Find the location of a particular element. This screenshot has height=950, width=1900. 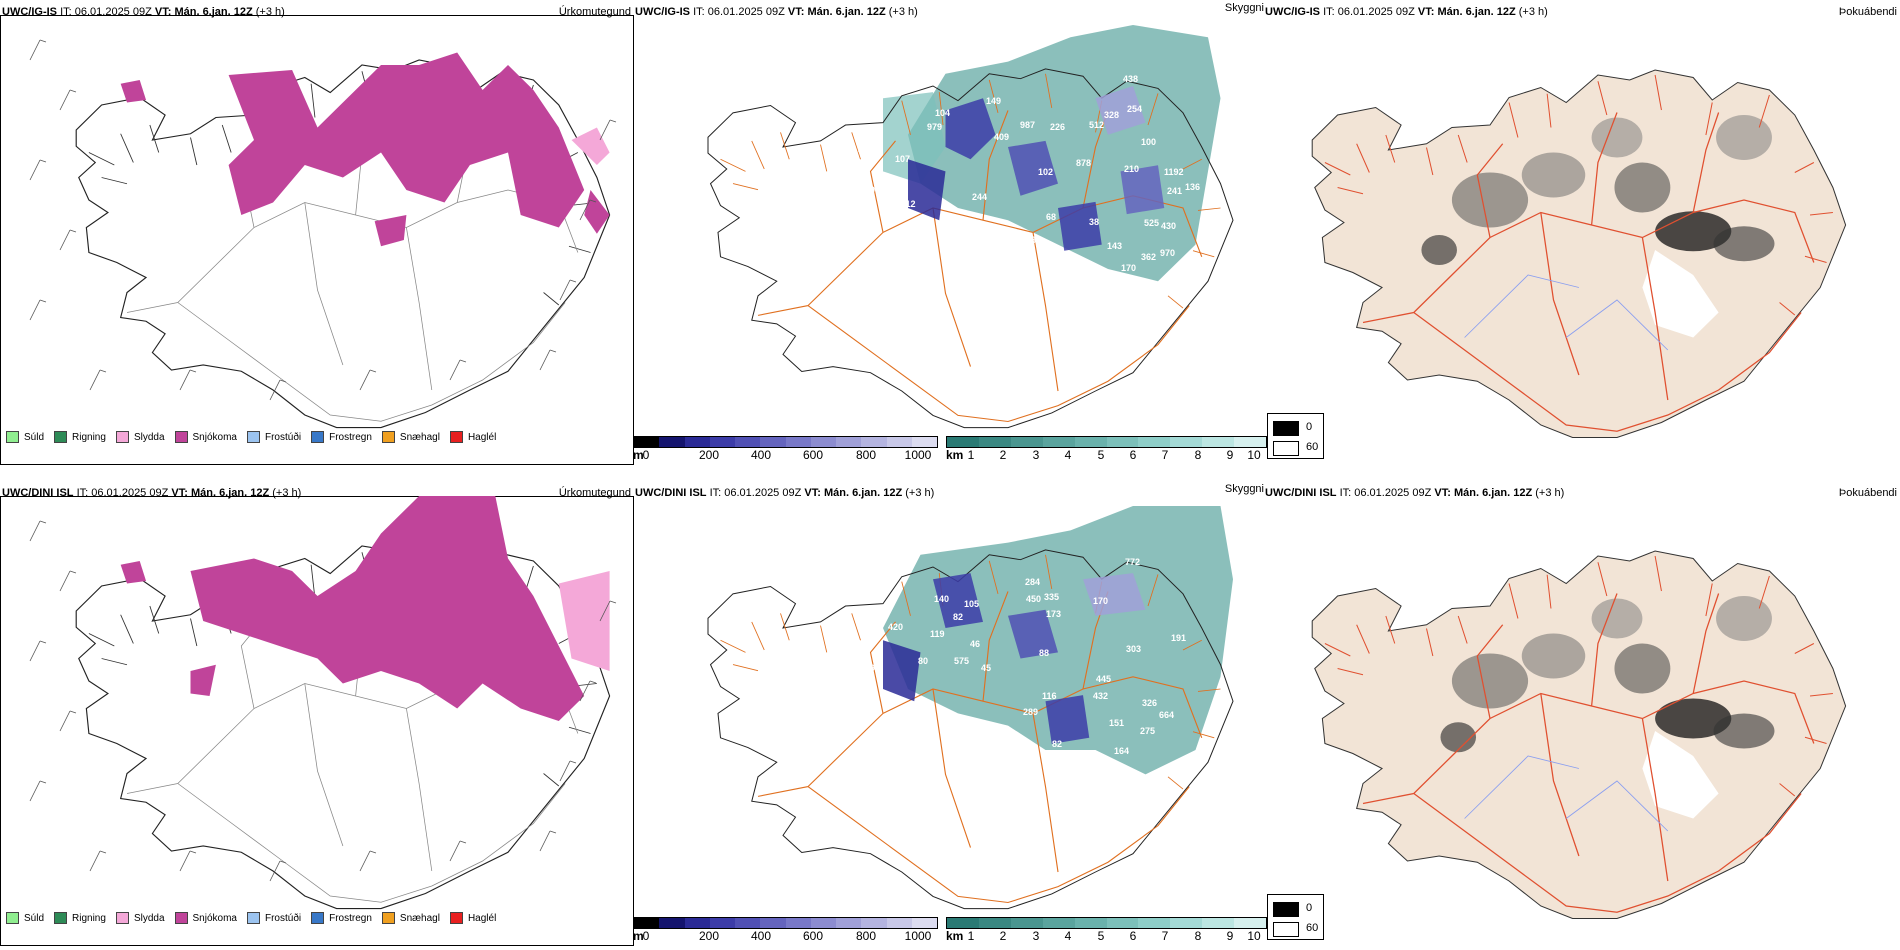

cloud-label: 136 is located at coordinates (1192, 187).